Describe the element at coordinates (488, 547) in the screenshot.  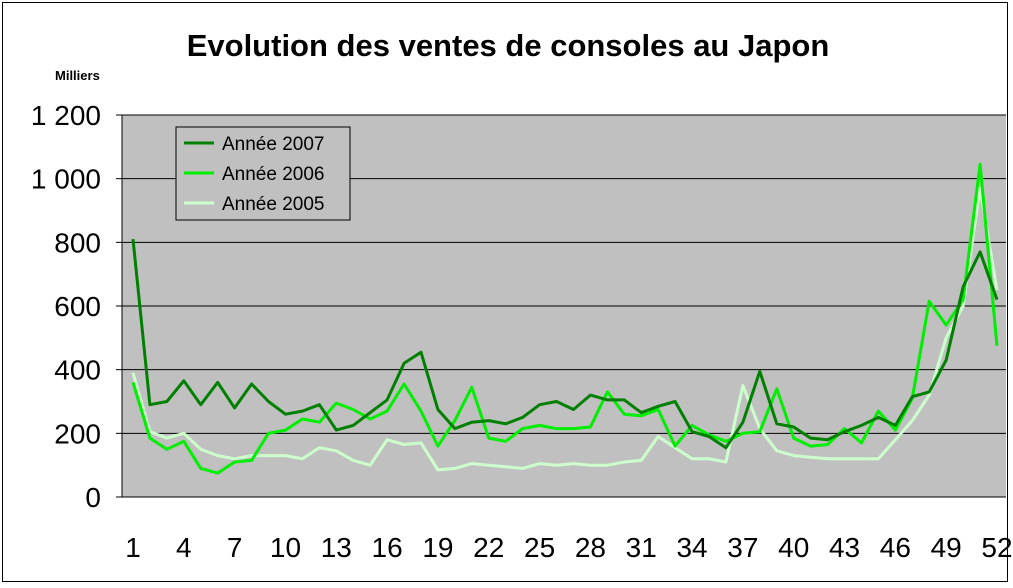
I see `x-tick-label: 22` at that location.